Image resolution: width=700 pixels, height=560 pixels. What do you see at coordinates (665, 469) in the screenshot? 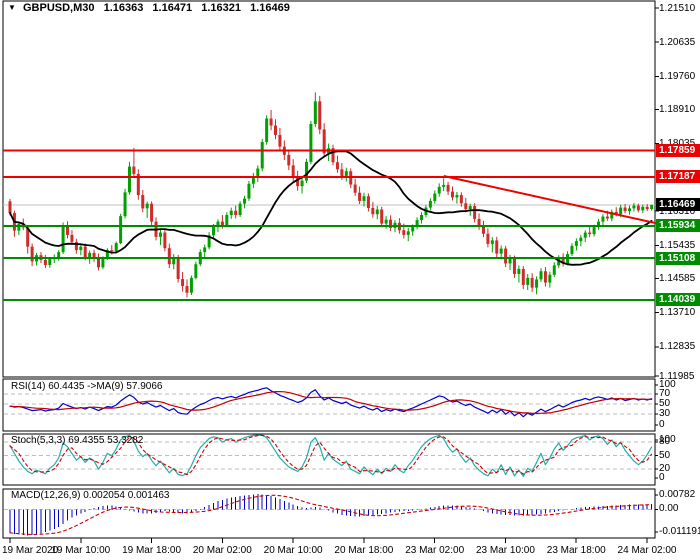
I see `stoch-tick-label: 20` at bounding box center [665, 469].